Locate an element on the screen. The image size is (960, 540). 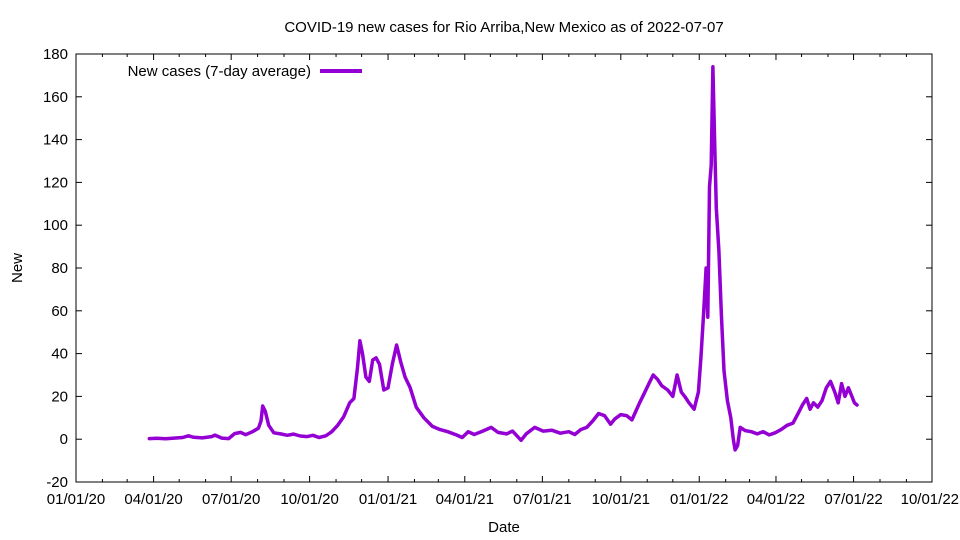
x-tick-label: 10/01/20 is located at coordinates (309, 499).